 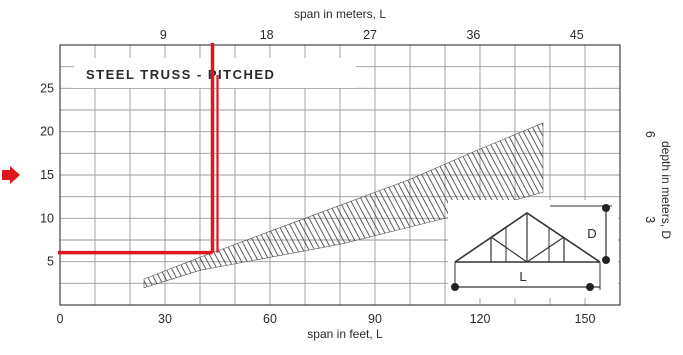 What do you see at coordinates (11, 175) in the screenshot?
I see `arrow-marker-icon` at bounding box center [11, 175].